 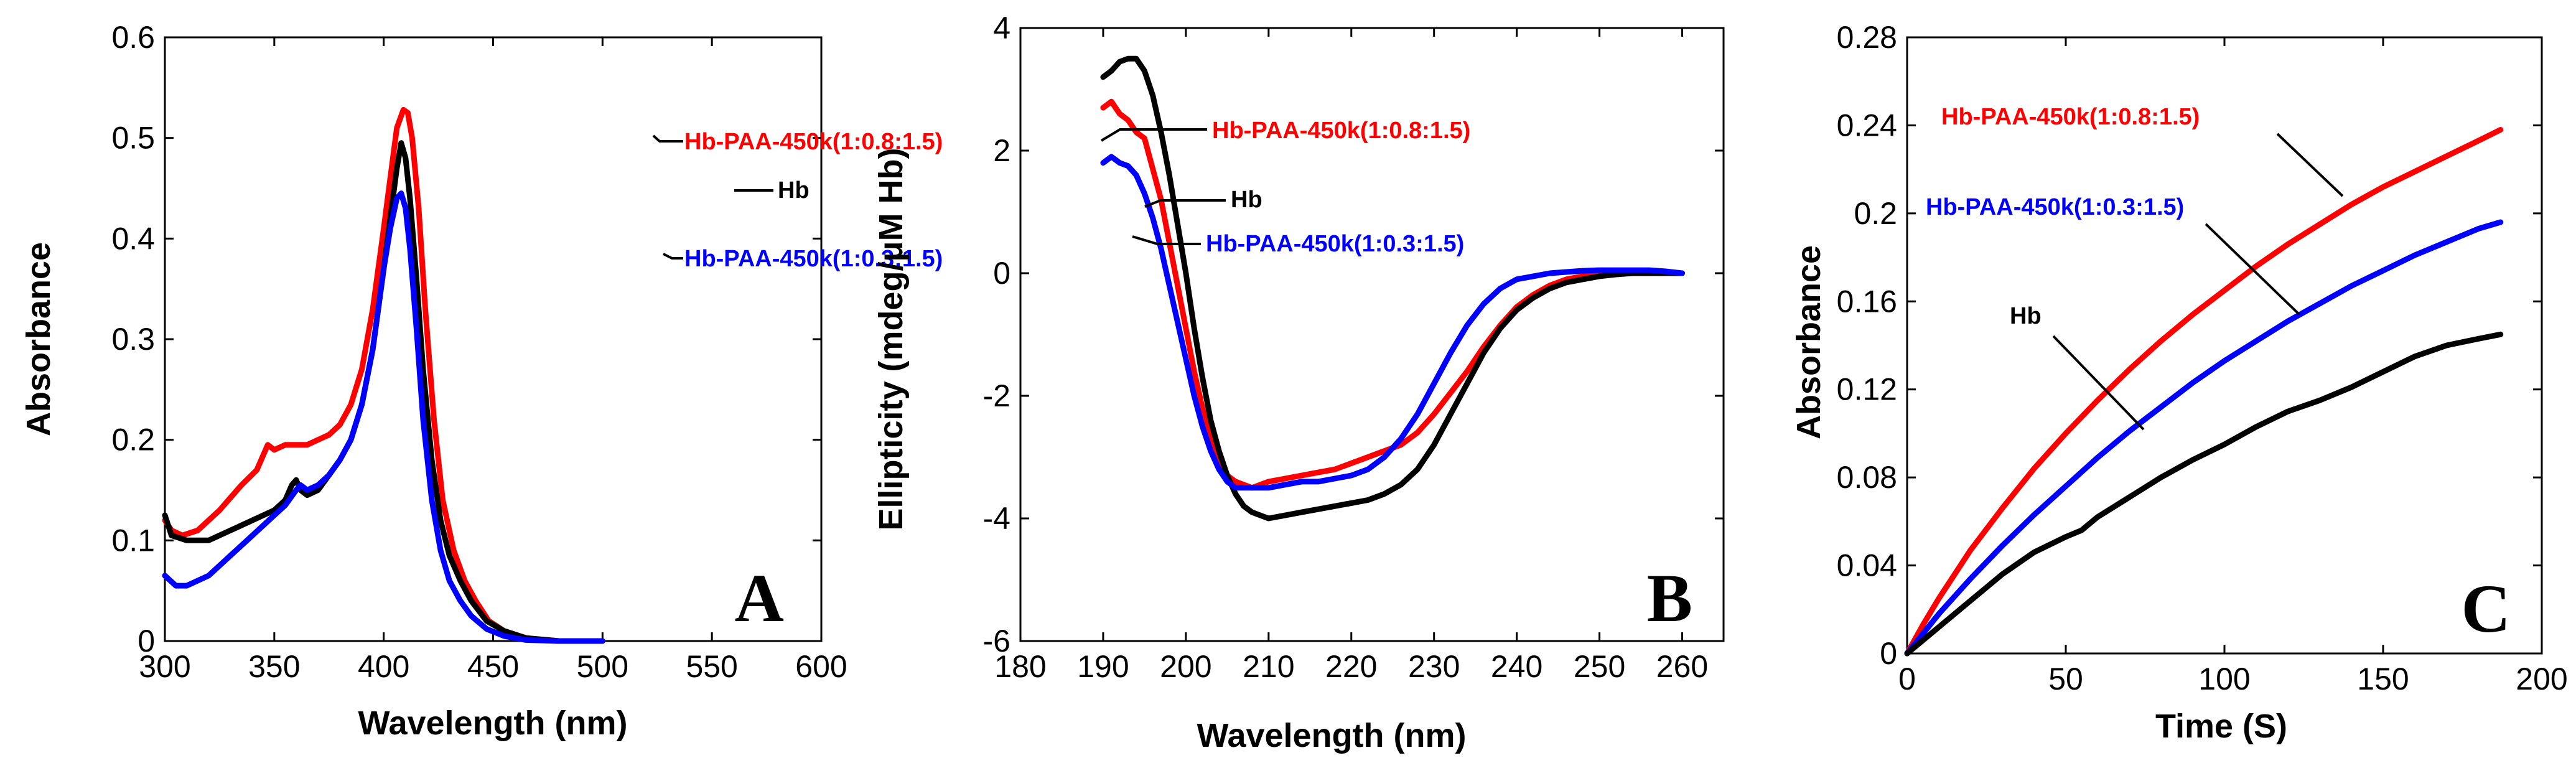 I want to click on panel-a-ytick-label: 0.6, so click(x=133, y=37).